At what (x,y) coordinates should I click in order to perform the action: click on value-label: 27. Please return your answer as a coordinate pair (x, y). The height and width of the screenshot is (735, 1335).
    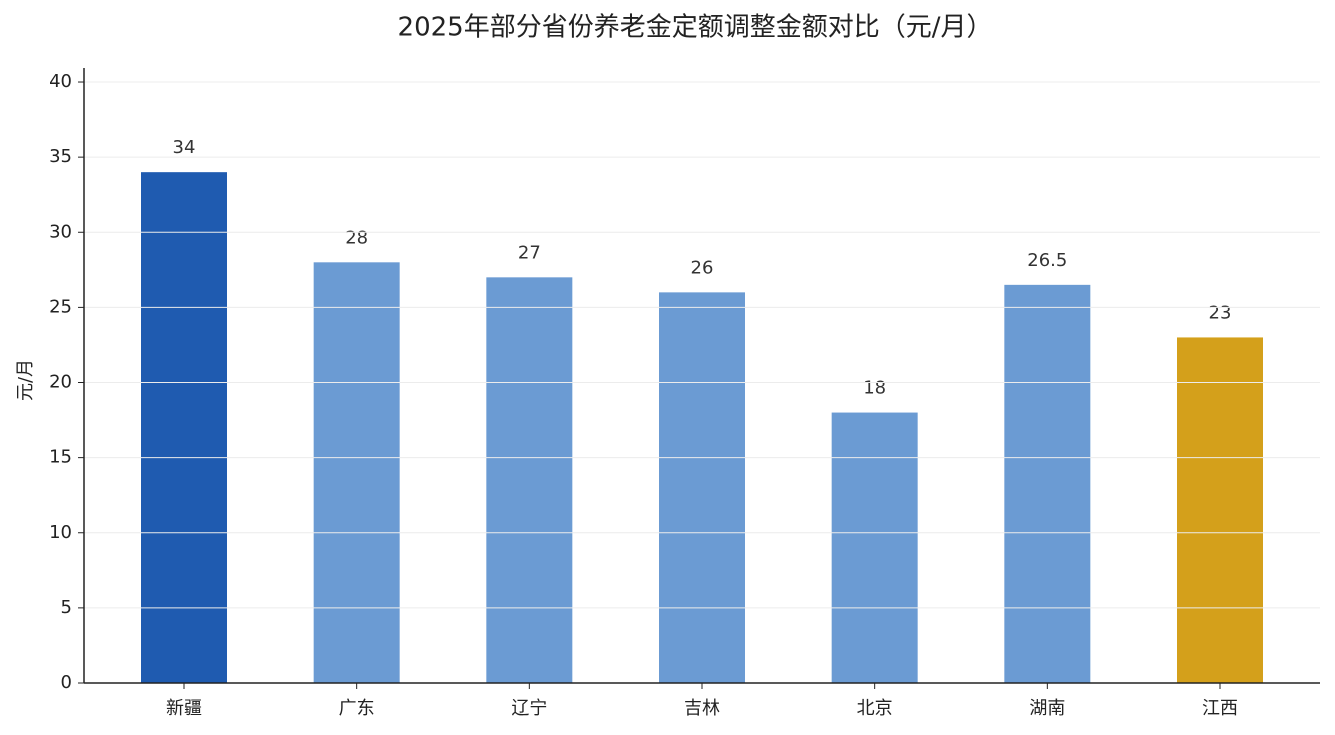
    Looking at the image, I should click on (529, 252).